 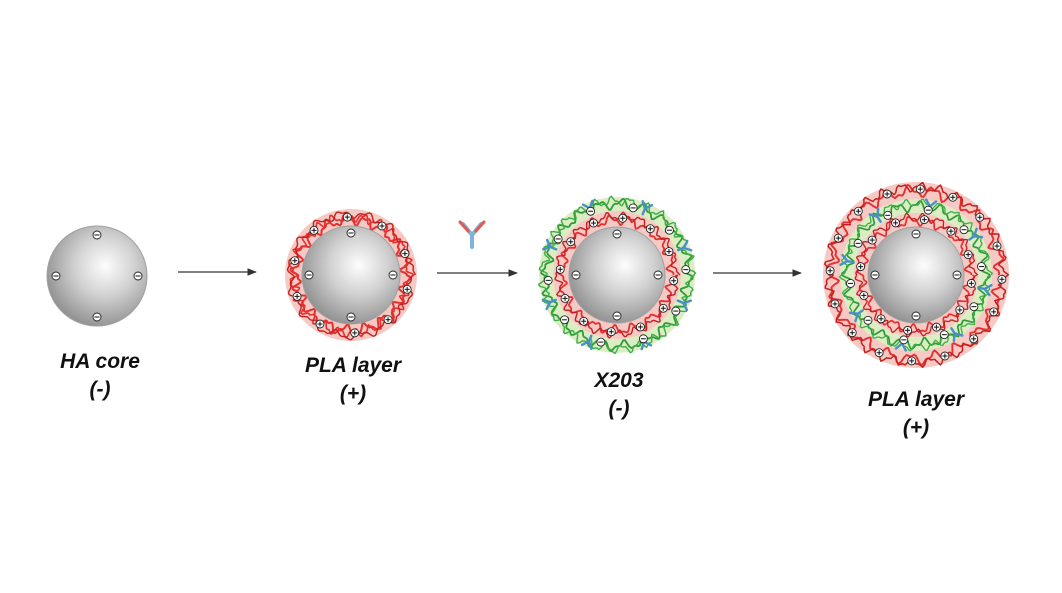 I want to click on negative-charges, so click(x=97, y=276).